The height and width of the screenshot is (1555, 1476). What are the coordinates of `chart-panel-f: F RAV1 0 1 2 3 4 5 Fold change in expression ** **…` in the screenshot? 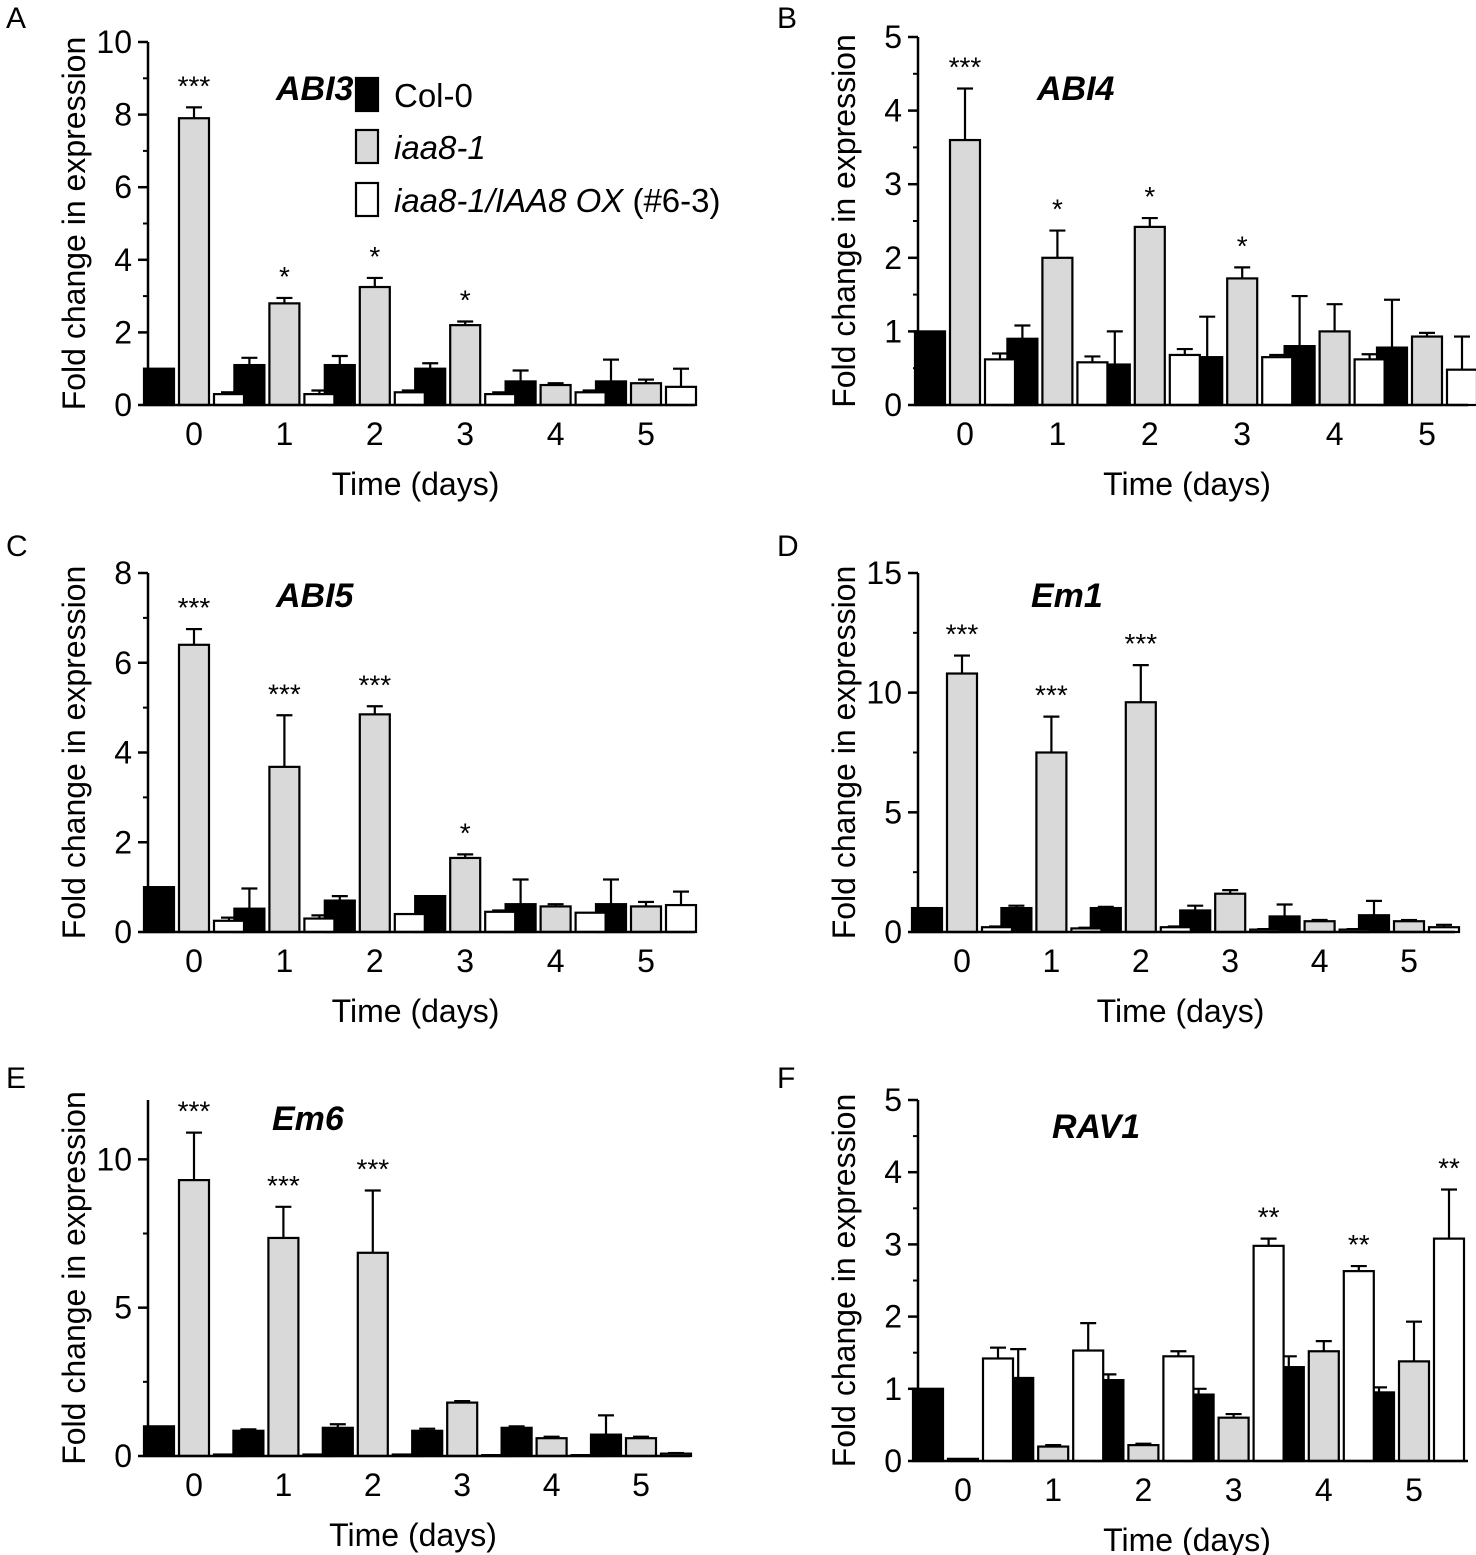 It's located at (1122, 1308).